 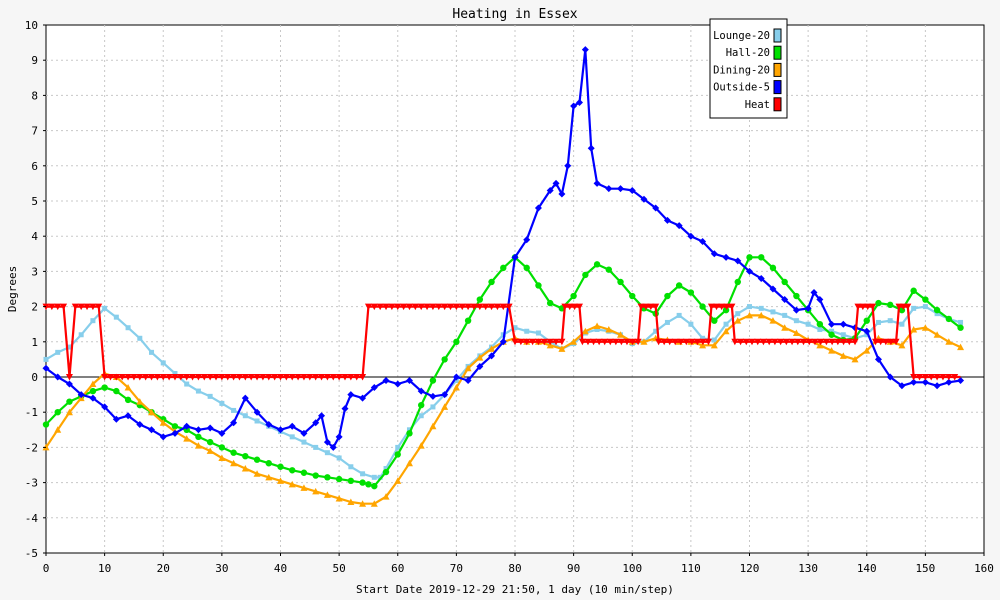 What do you see at coordinates (31, 483) in the screenshot?
I see `y-tick-label: -3` at bounding box center [31, 483].